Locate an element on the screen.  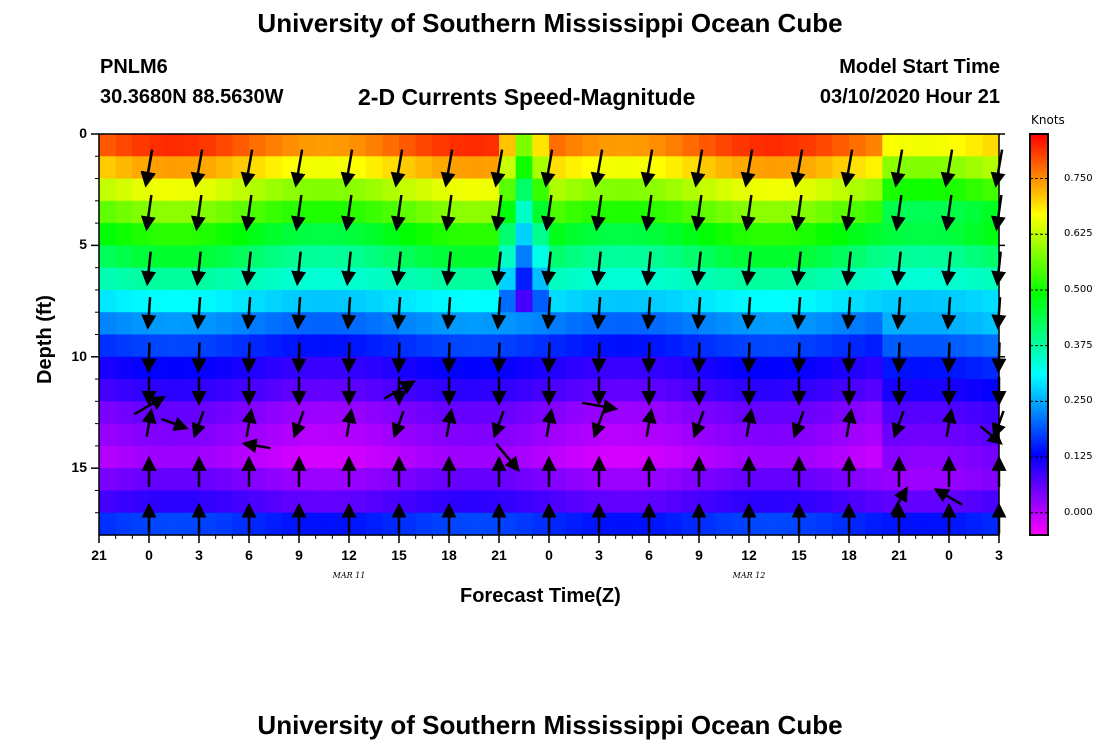
y-tick-label: 10 is located at coordinates (79, 355).